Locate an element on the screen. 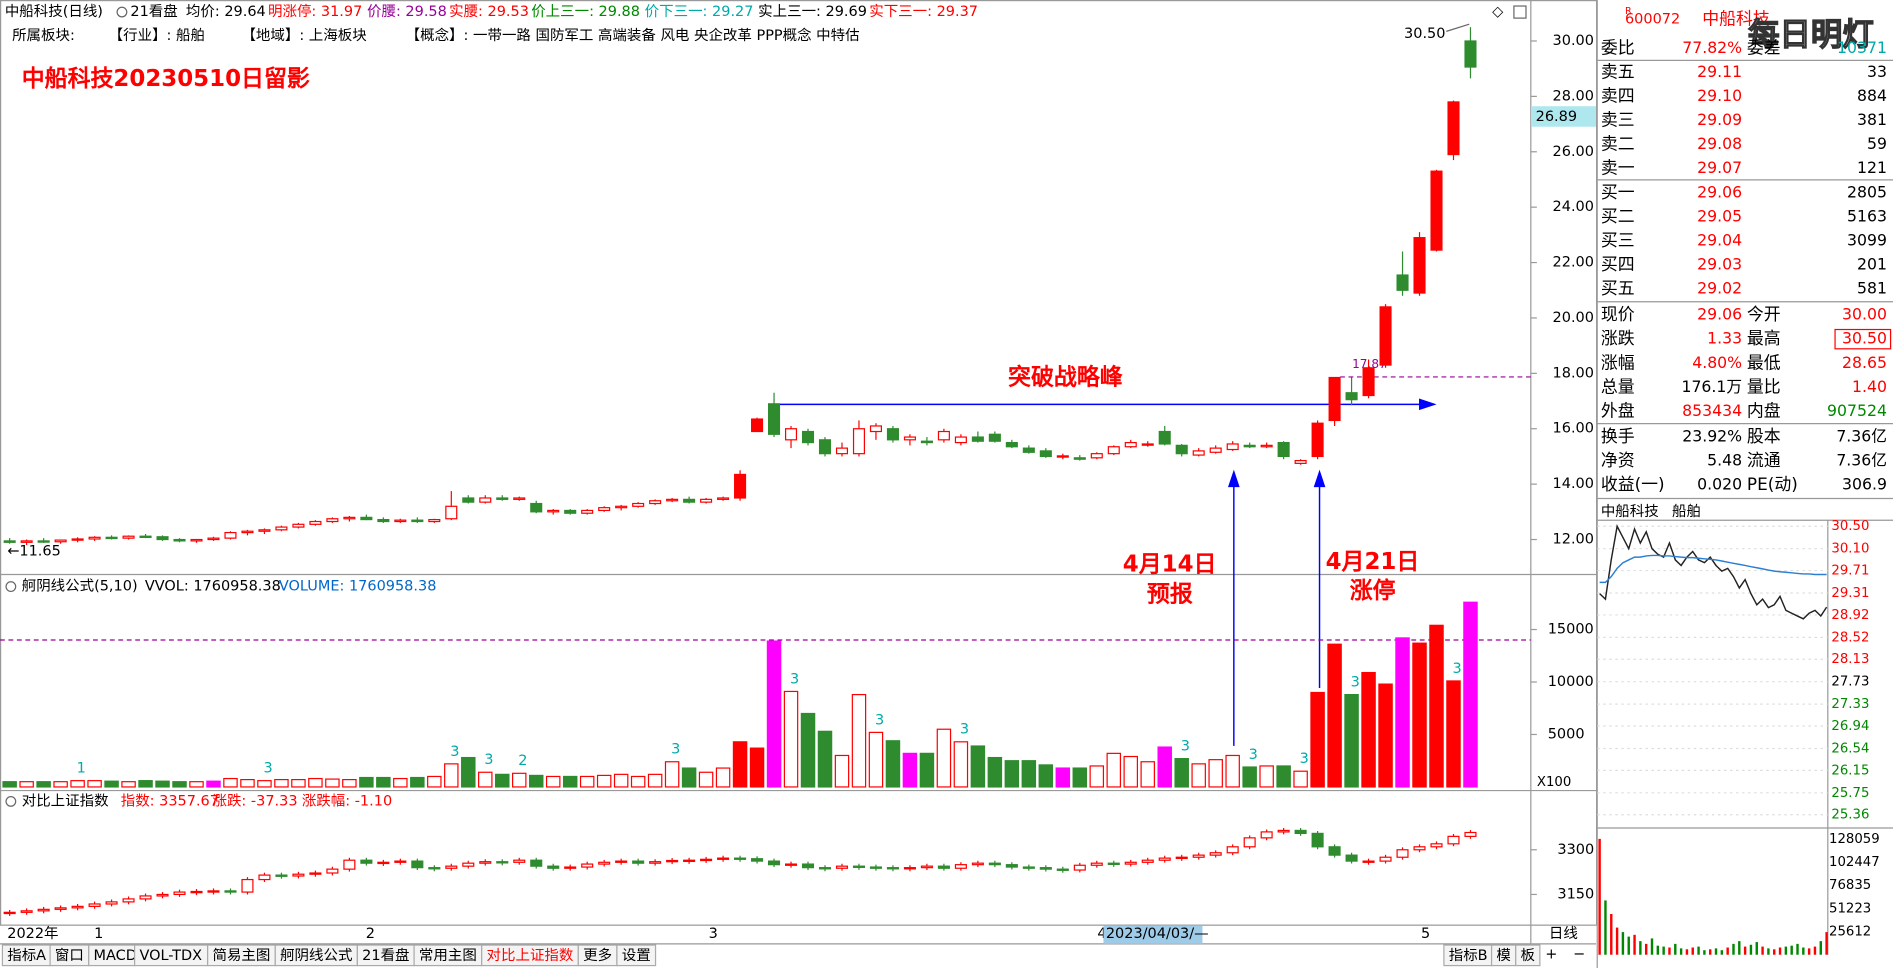  book-label: 买四 is located at coordinates (1618, 264).